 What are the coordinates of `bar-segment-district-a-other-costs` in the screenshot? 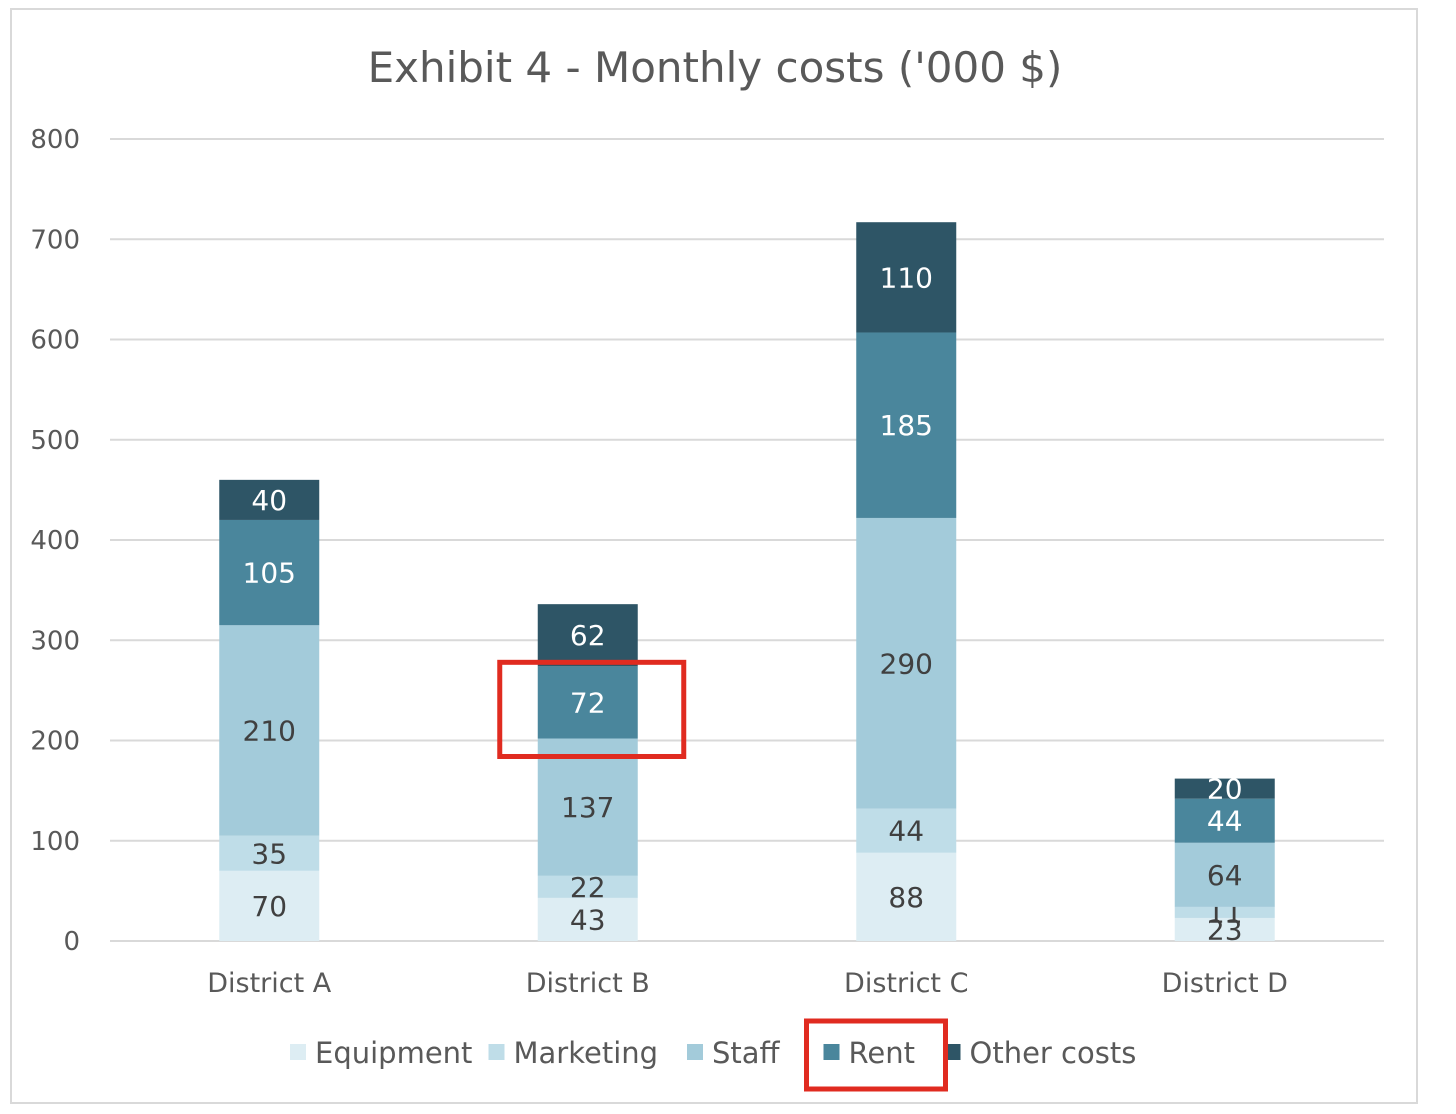 It's located at (269, 499).